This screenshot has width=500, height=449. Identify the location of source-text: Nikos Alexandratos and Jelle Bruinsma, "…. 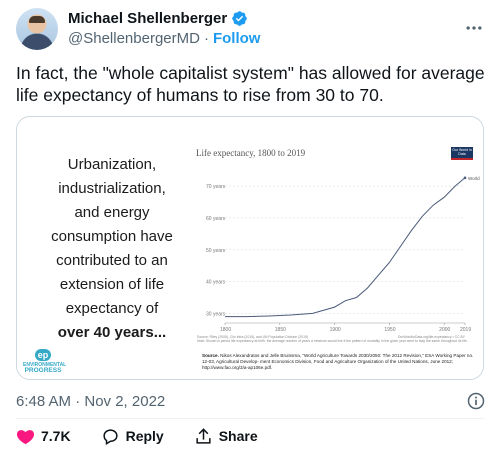
(338, 361).